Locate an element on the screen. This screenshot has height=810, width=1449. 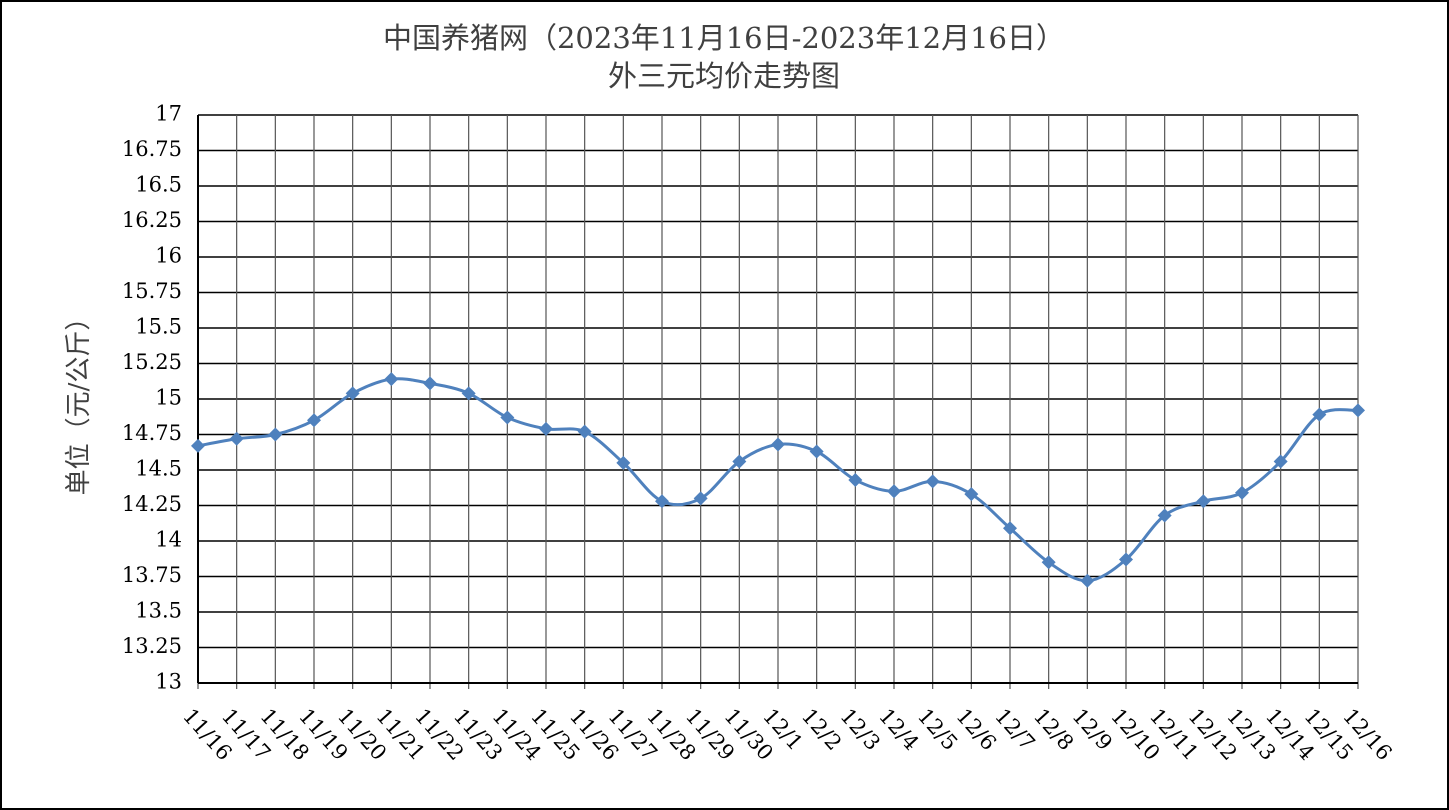
y-axis-label: 单位（元/公斤） is located at coordinates (79, 400).